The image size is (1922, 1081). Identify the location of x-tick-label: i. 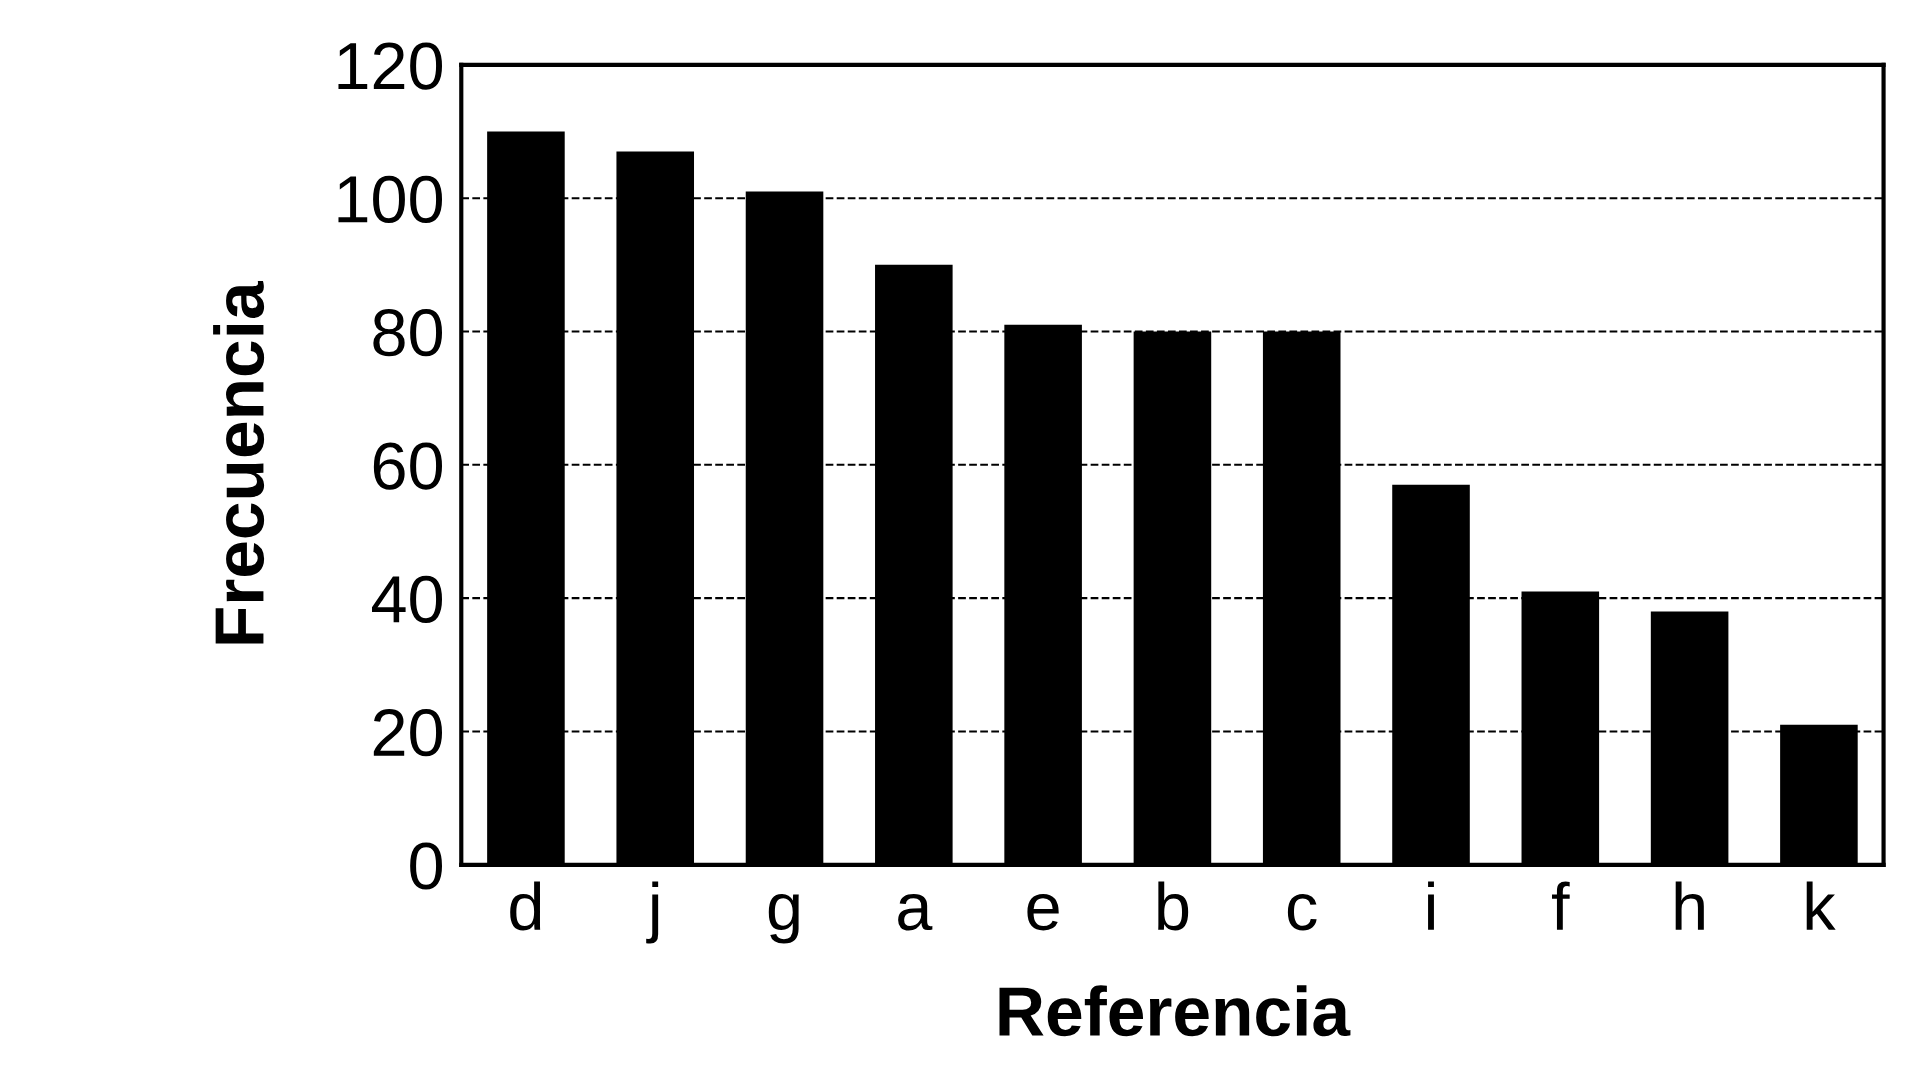
(1431, 905).